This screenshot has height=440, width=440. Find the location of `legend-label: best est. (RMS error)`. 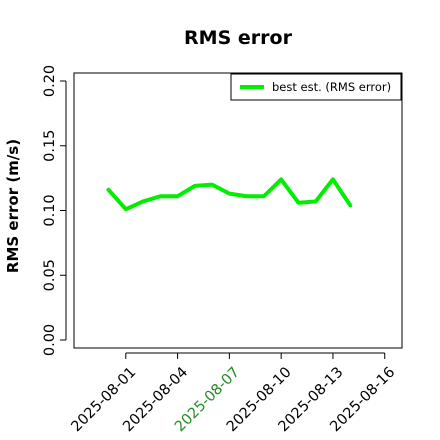

legend-label: best est. (RMS error) is located at coordinates (331, 87).